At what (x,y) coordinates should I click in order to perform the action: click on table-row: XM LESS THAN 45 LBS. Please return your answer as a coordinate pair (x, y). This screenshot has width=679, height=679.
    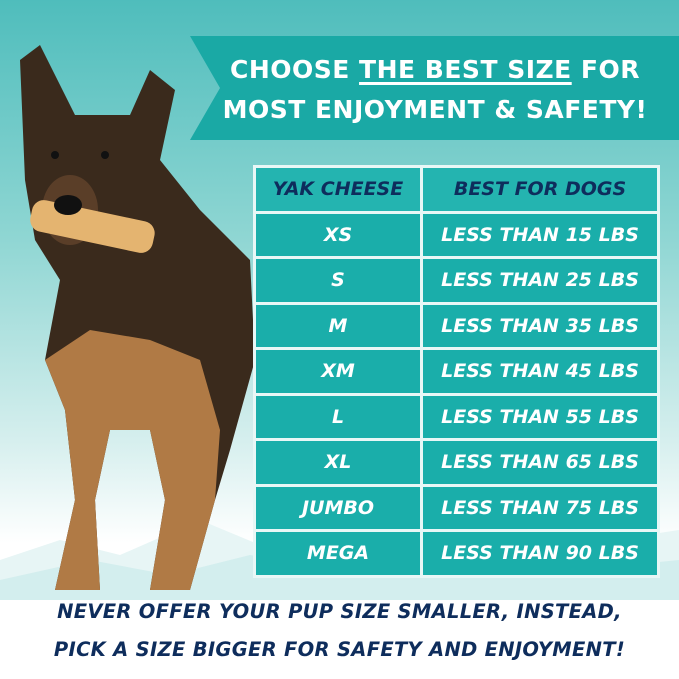
    Looking at the image, I should click on (456, 371).